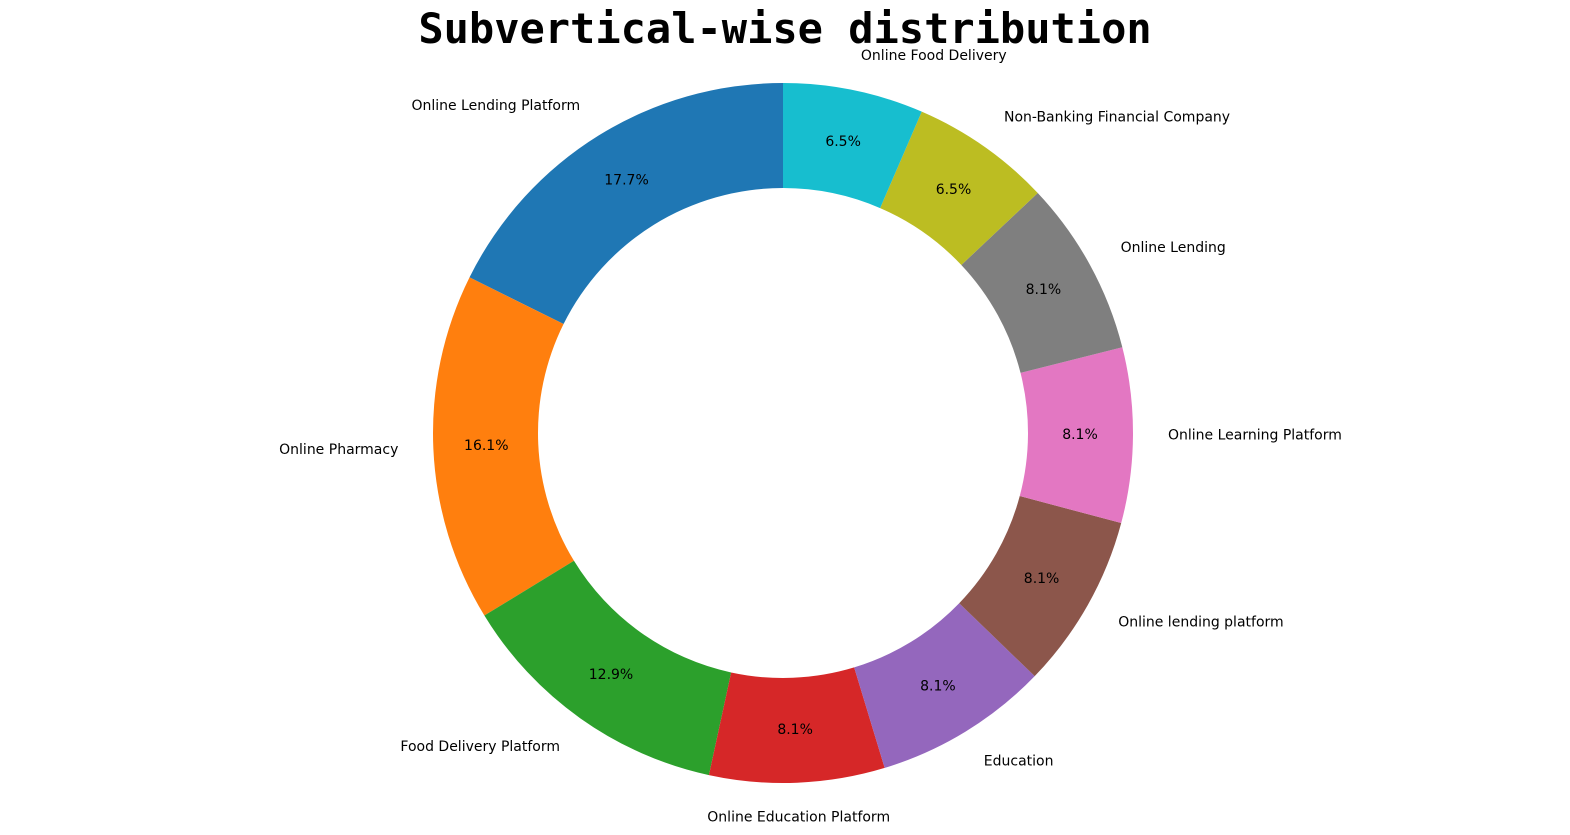  What do you see at coordinates (1117, 118) in the screenshot?
I see `slice-label-8: Non-Banking Financial Company` at bounding box center [1117, 118].